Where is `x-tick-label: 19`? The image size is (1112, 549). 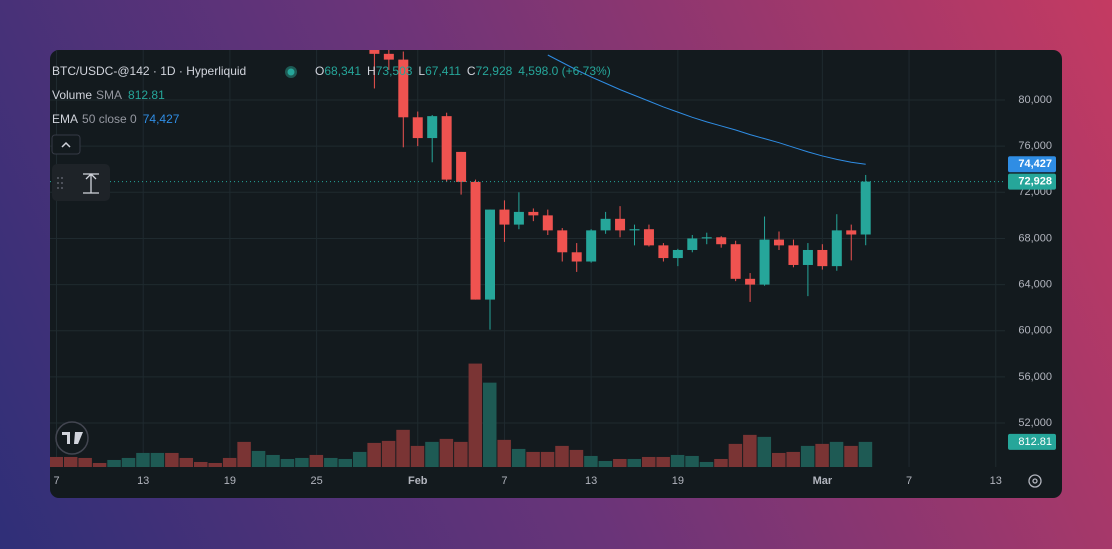 x-tick-label: 19 is located at coordinates (678, 481).